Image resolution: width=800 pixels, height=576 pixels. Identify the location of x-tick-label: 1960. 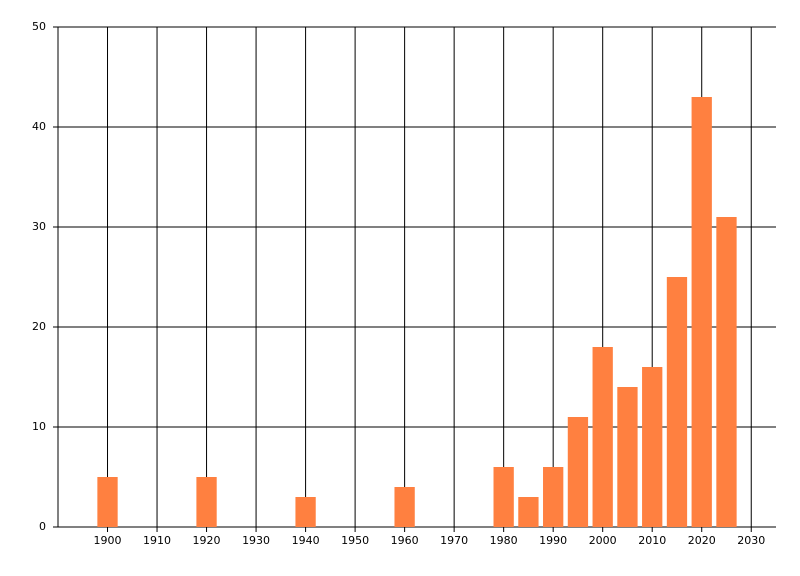
(405, 540).